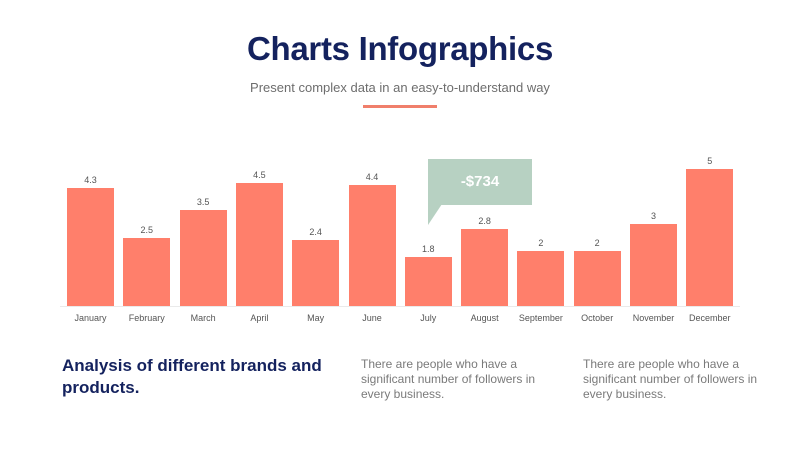 The width and height of the screenshot is (800, 450). I want to click on bar-november, so click(653, 264).